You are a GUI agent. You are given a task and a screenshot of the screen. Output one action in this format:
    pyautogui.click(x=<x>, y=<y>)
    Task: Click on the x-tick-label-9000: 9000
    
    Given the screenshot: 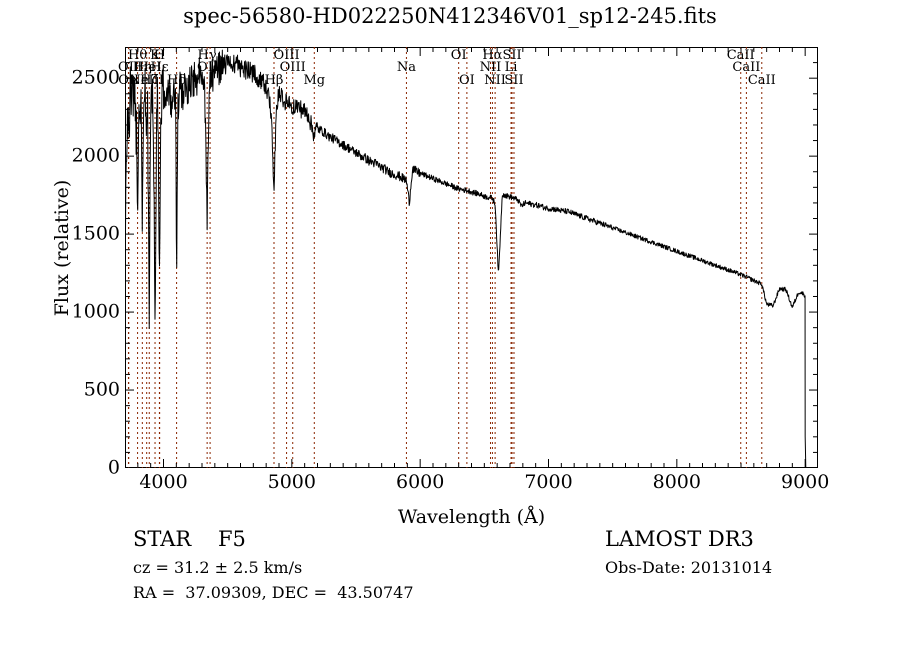 What is the action you would take?
    pyautogui.click(x=805, y=482)
    